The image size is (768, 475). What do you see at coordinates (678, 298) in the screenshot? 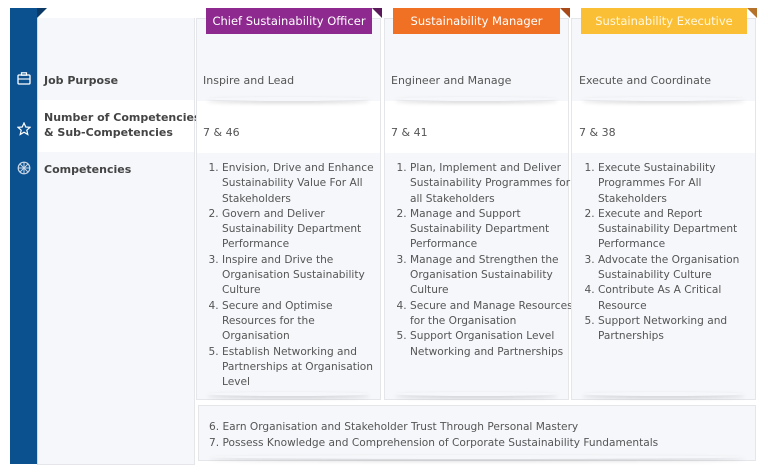
I see `list-item: Contribute As A Critical Resource` at bounding box center [678, 298].